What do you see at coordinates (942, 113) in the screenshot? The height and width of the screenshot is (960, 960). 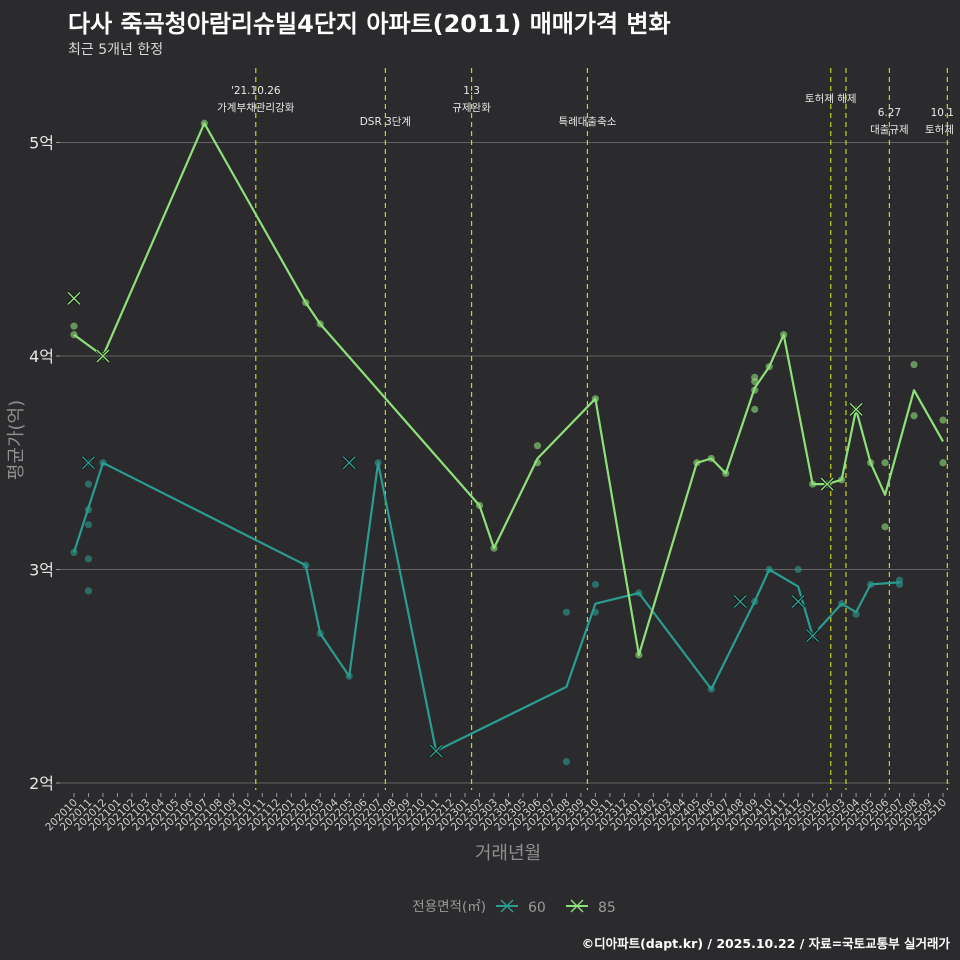 I see `policy-event-label: 10.1` at bounding box center [942, 113].